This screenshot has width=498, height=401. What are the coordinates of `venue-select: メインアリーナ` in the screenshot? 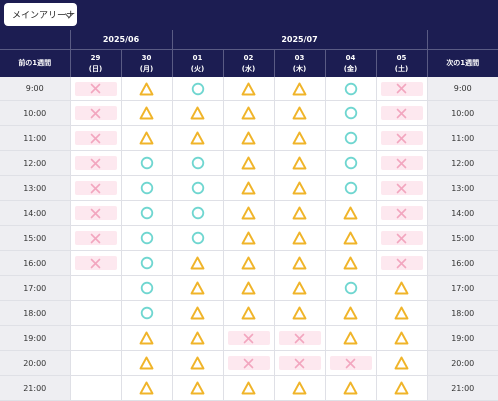 It's located at (40, 14).